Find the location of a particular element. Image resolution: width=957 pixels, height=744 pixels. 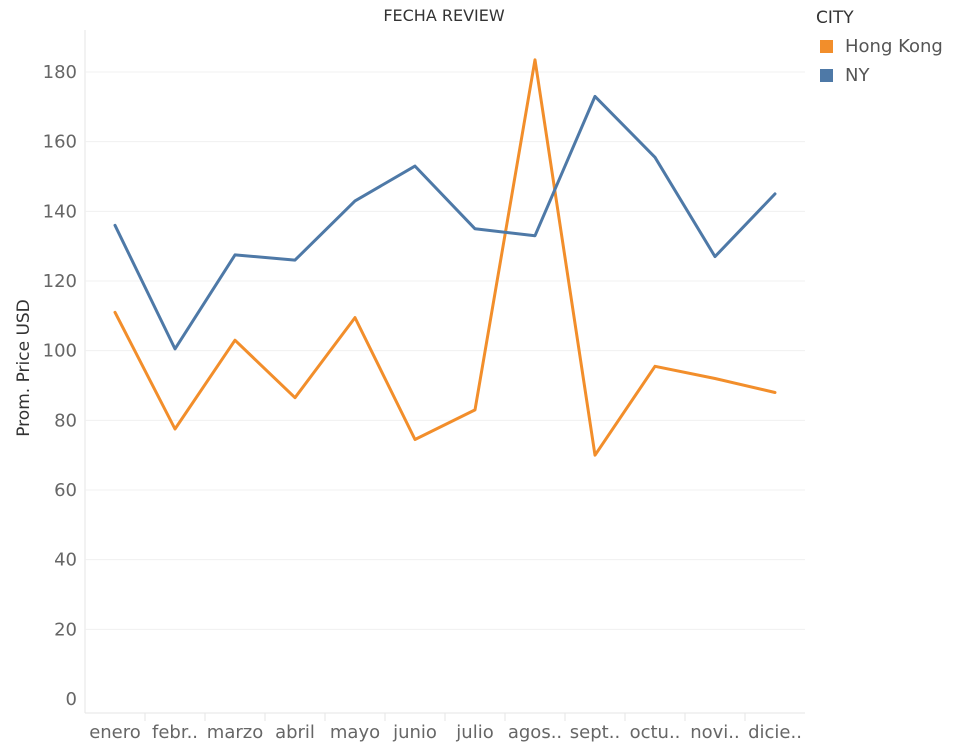

y-tick-label: 40 is located at coordinates (65, 560).